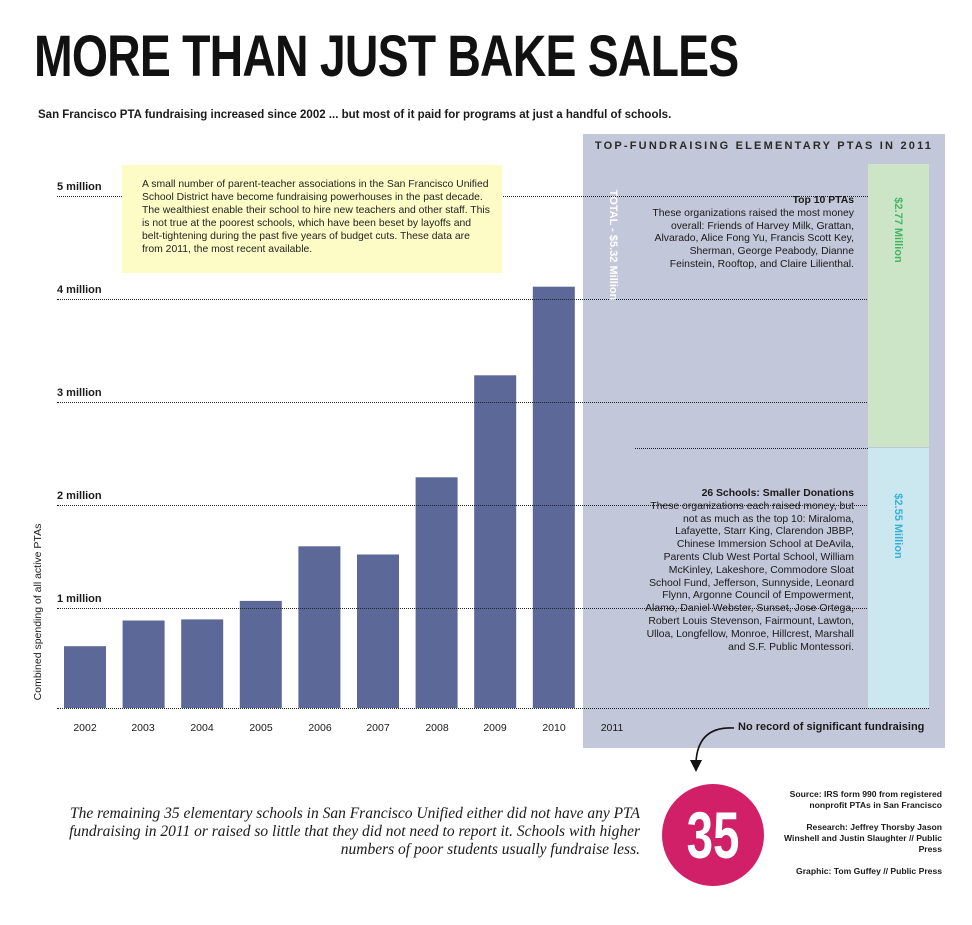 The image size is (972, 925). Describe the element at coordinates (85, 728) in the screenshot. I see `xtick-label-2002: 2002` at that location.